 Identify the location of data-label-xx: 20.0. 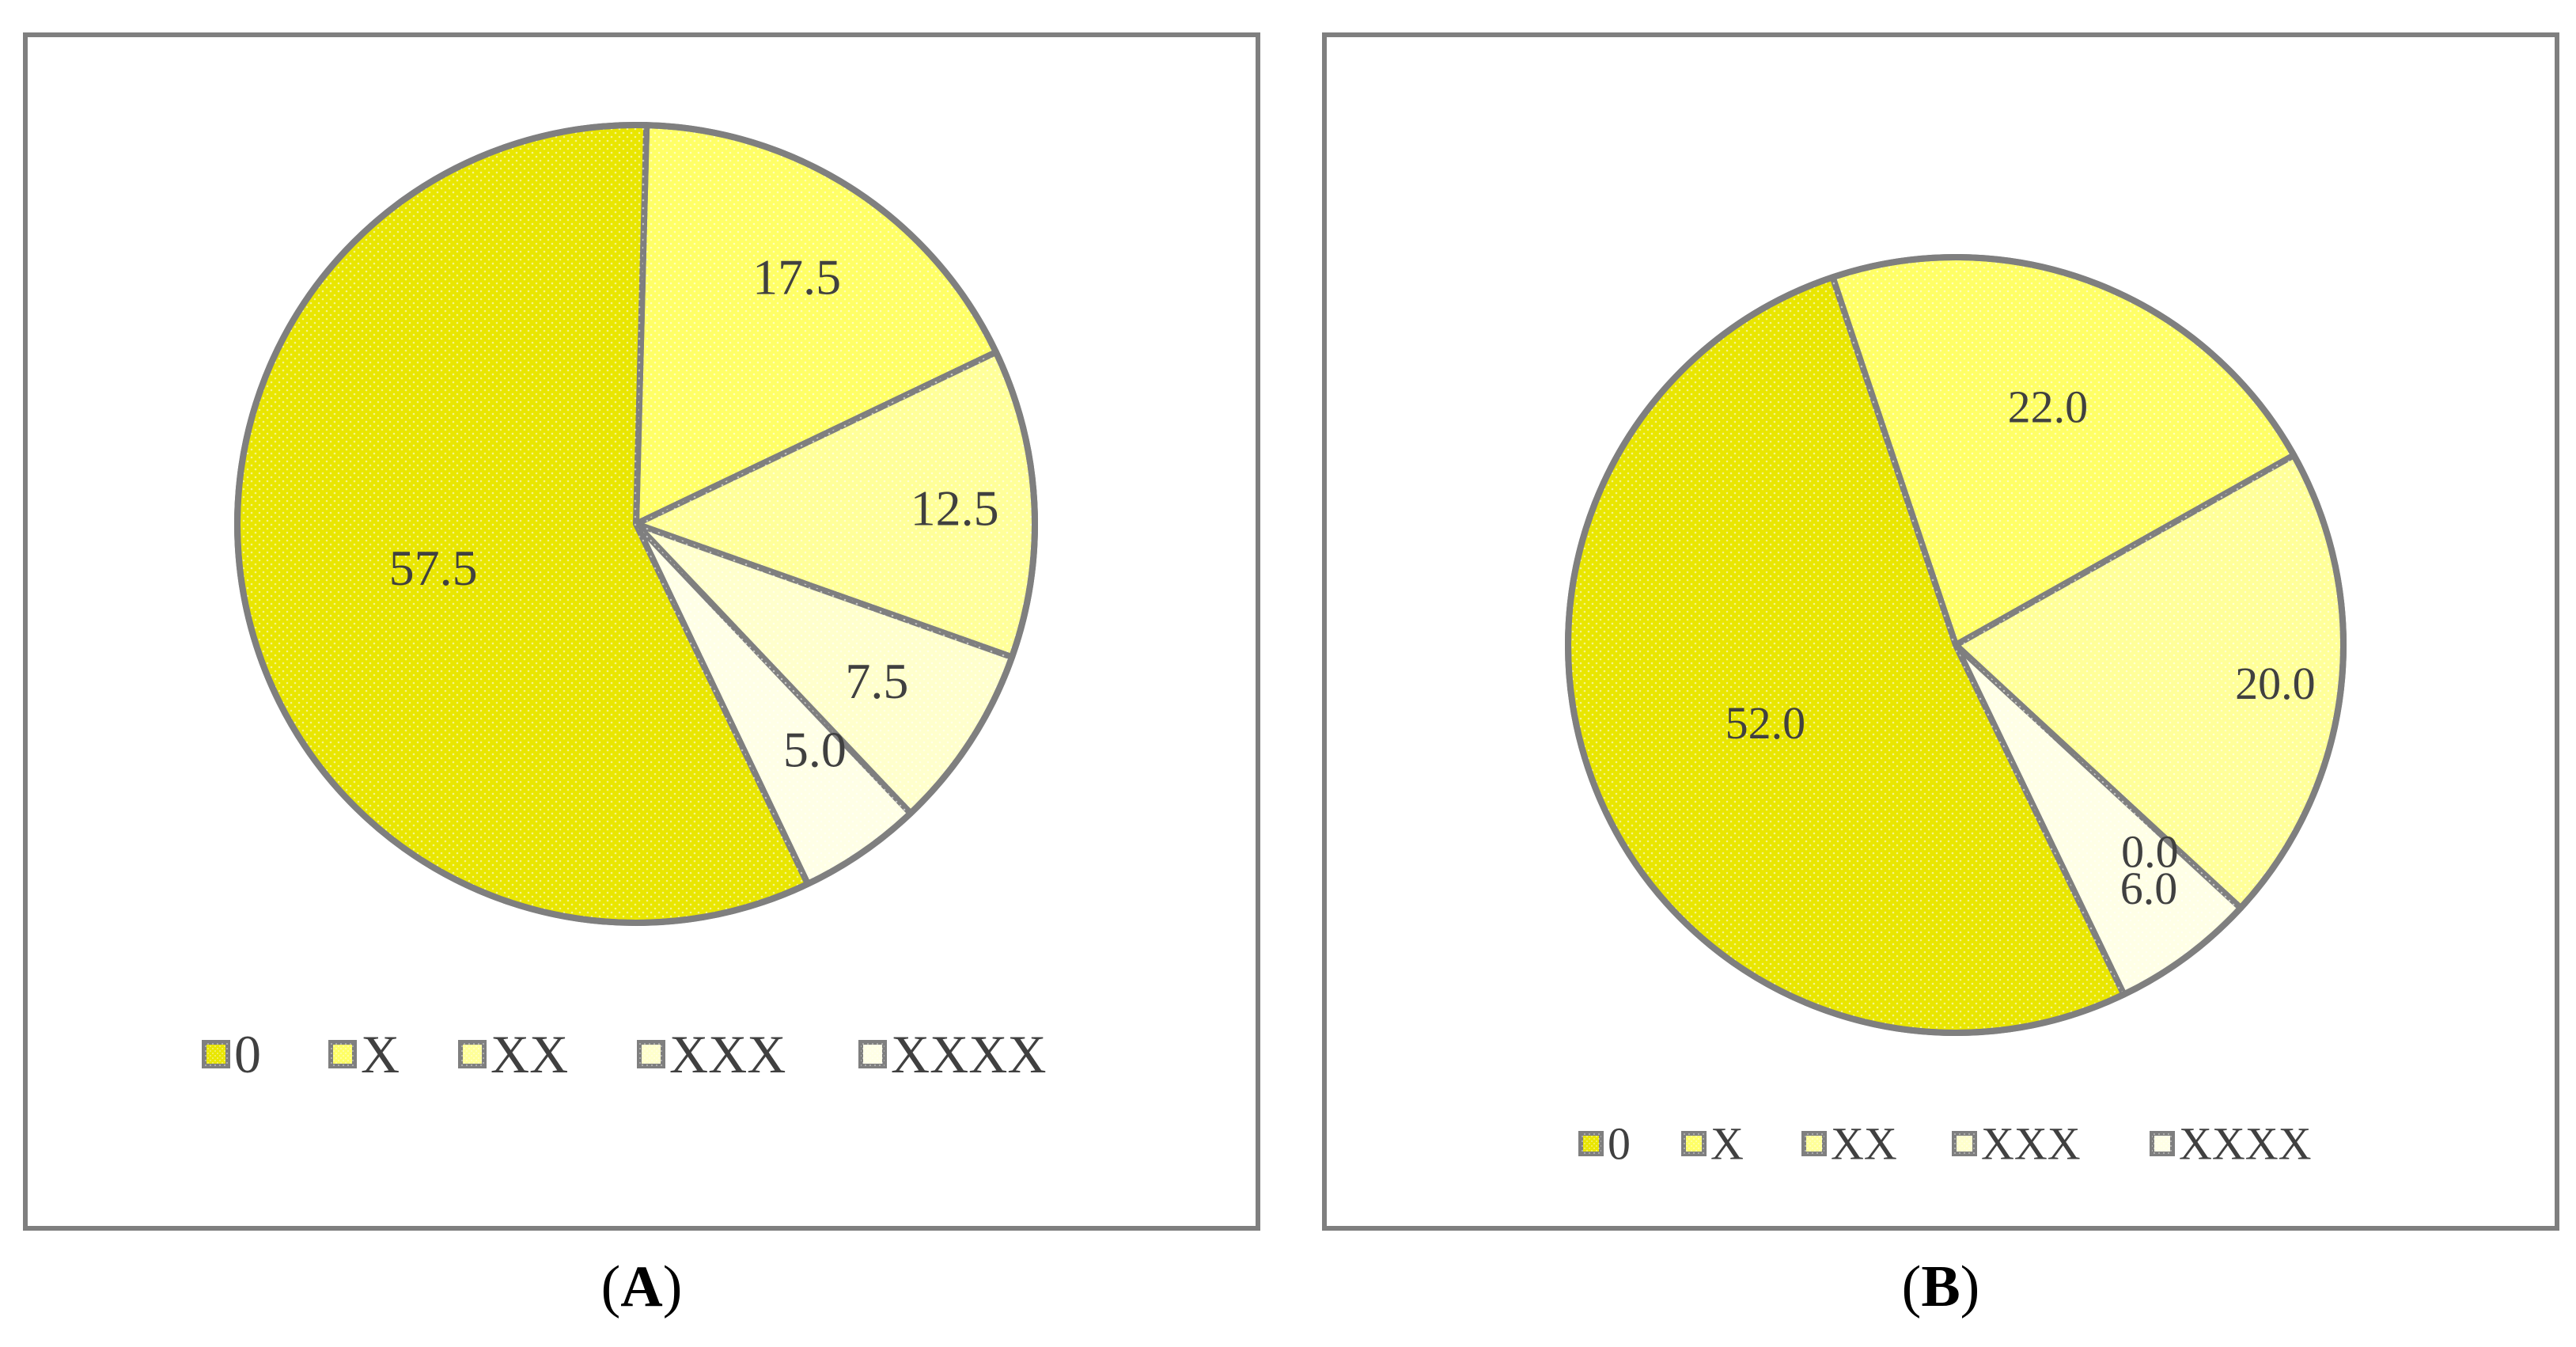
(2275, 683).